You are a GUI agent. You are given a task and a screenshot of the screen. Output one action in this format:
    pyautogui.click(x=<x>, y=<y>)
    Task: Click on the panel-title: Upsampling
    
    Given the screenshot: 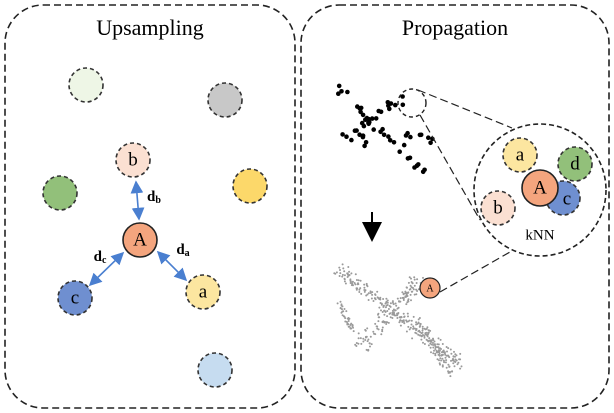 What is the action you would take?
    pyautogui.click(x=150, y=27)
    